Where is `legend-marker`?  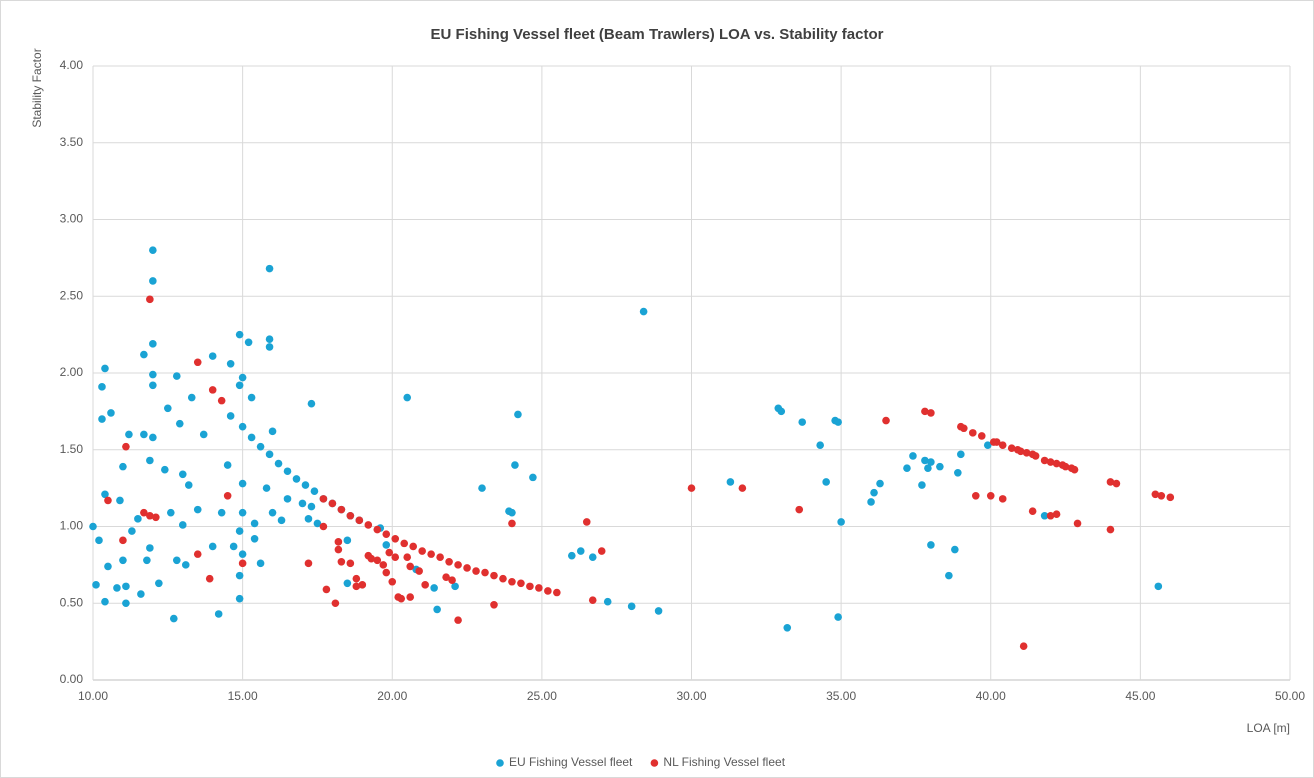 legend-marker is located at coordinates (500, 763).